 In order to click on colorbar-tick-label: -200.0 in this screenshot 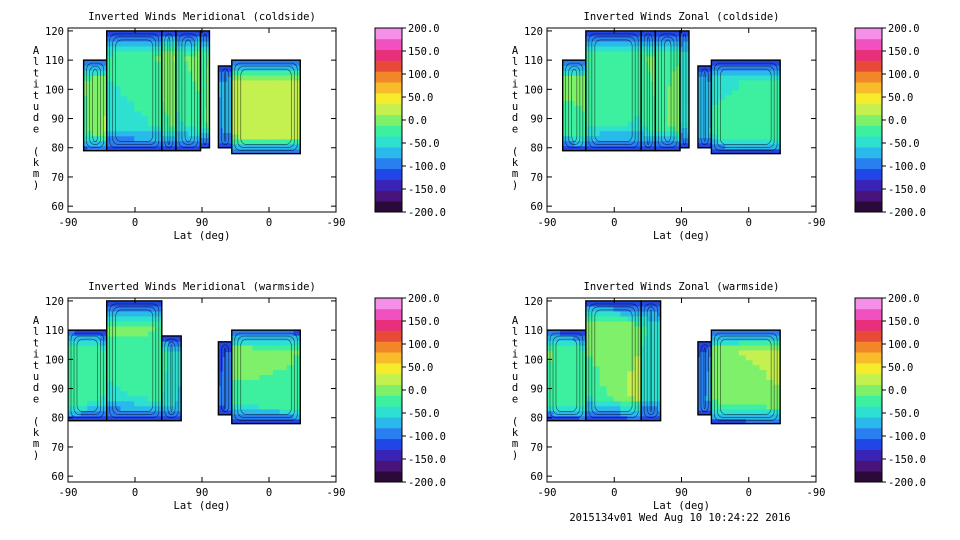, I will do `click(907, 483)`.